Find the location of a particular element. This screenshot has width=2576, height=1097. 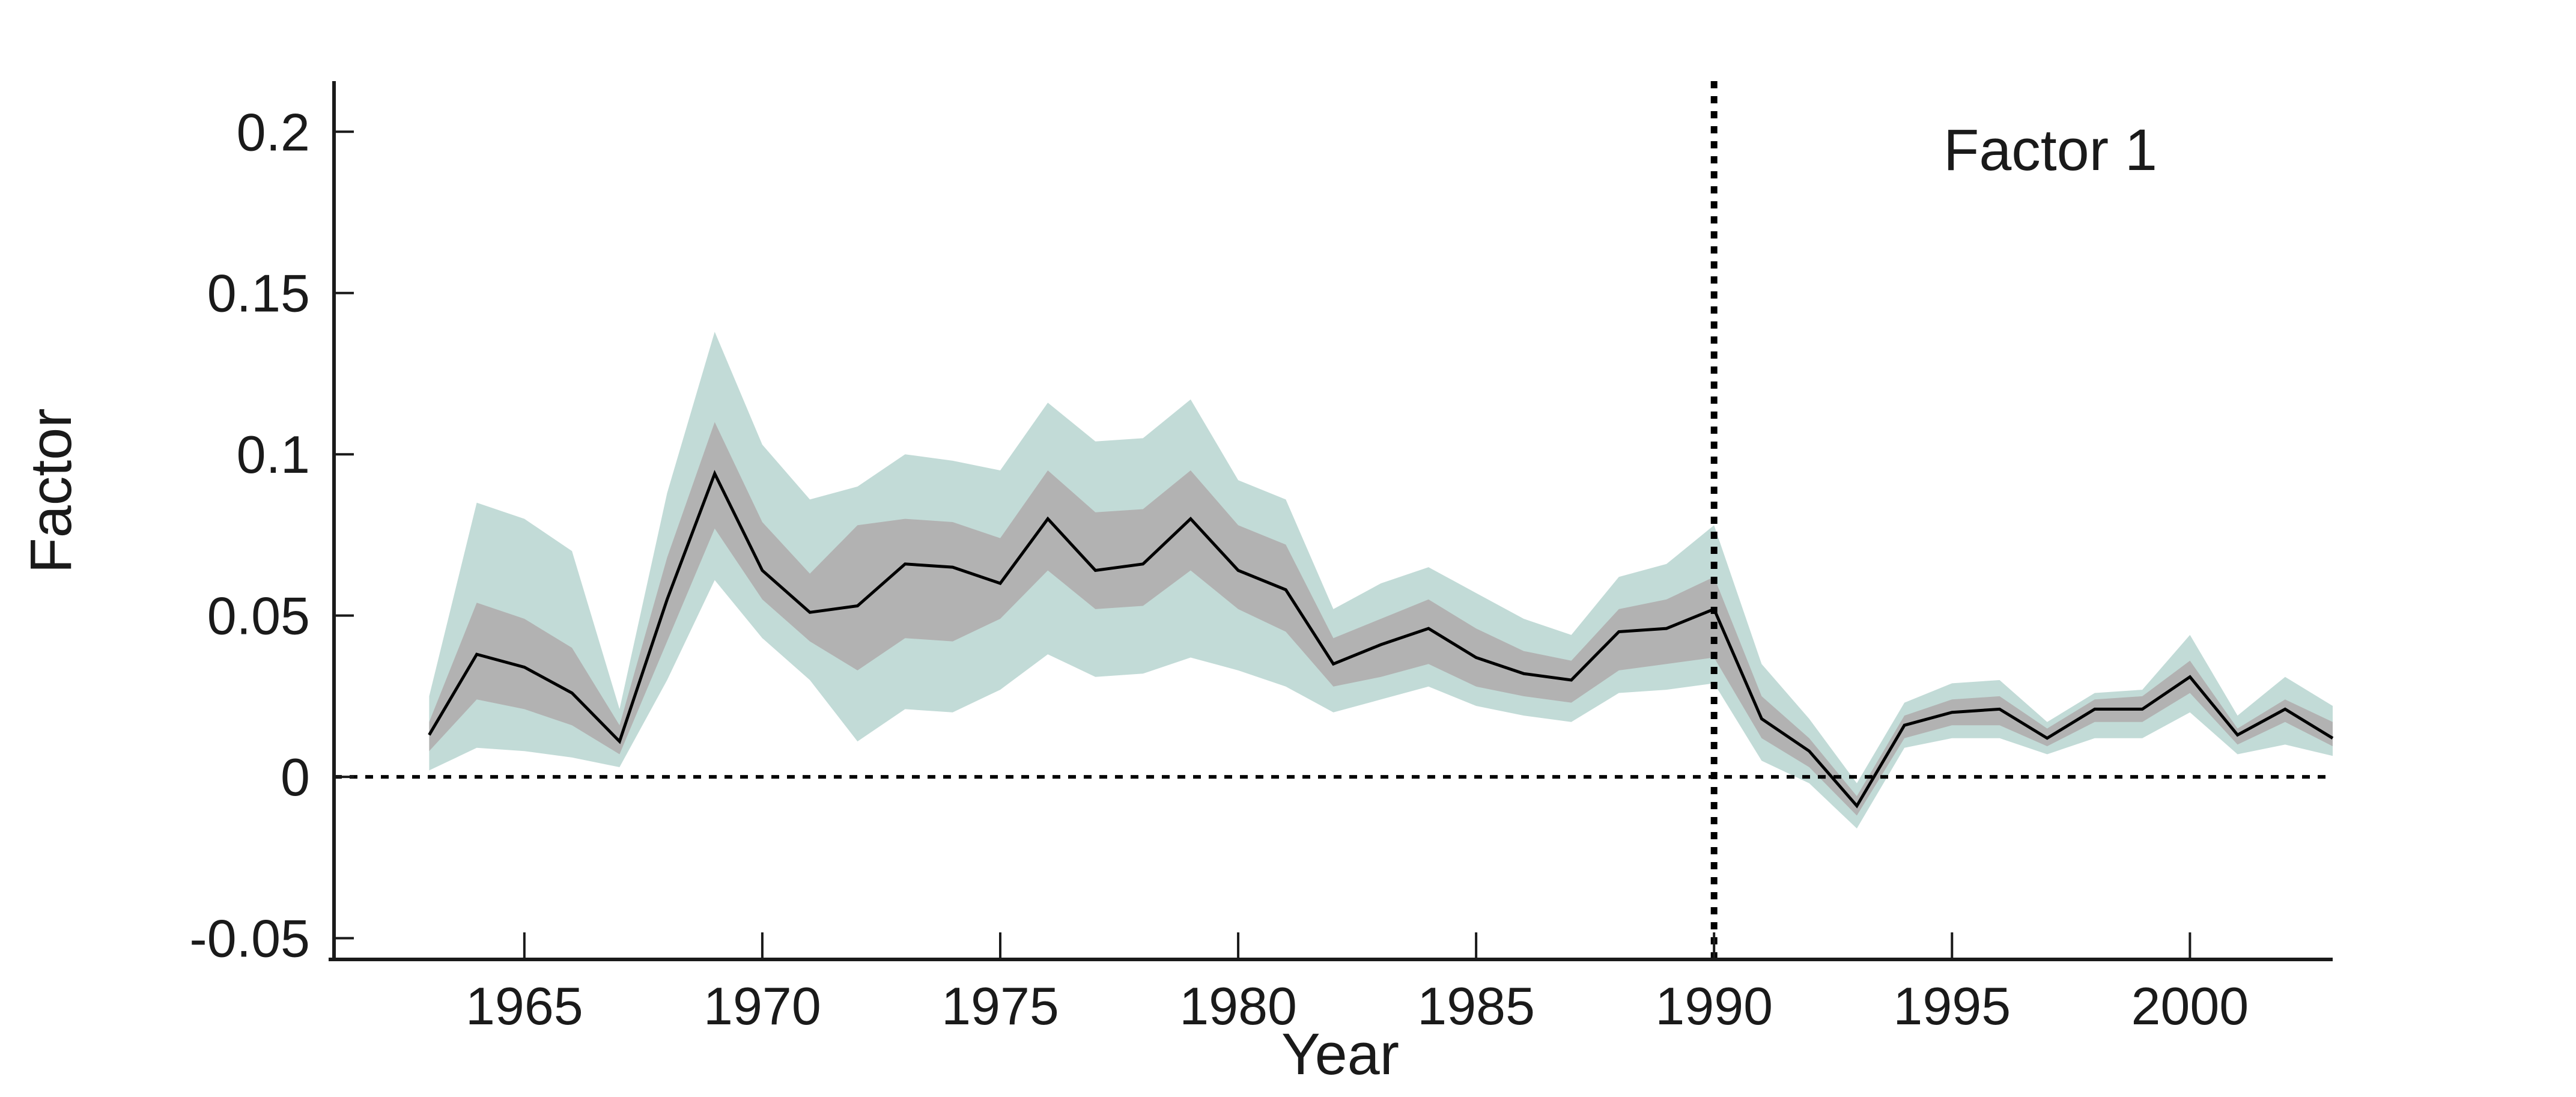

x-tick-label: 1985 is located at coordinates (1476, 1006).